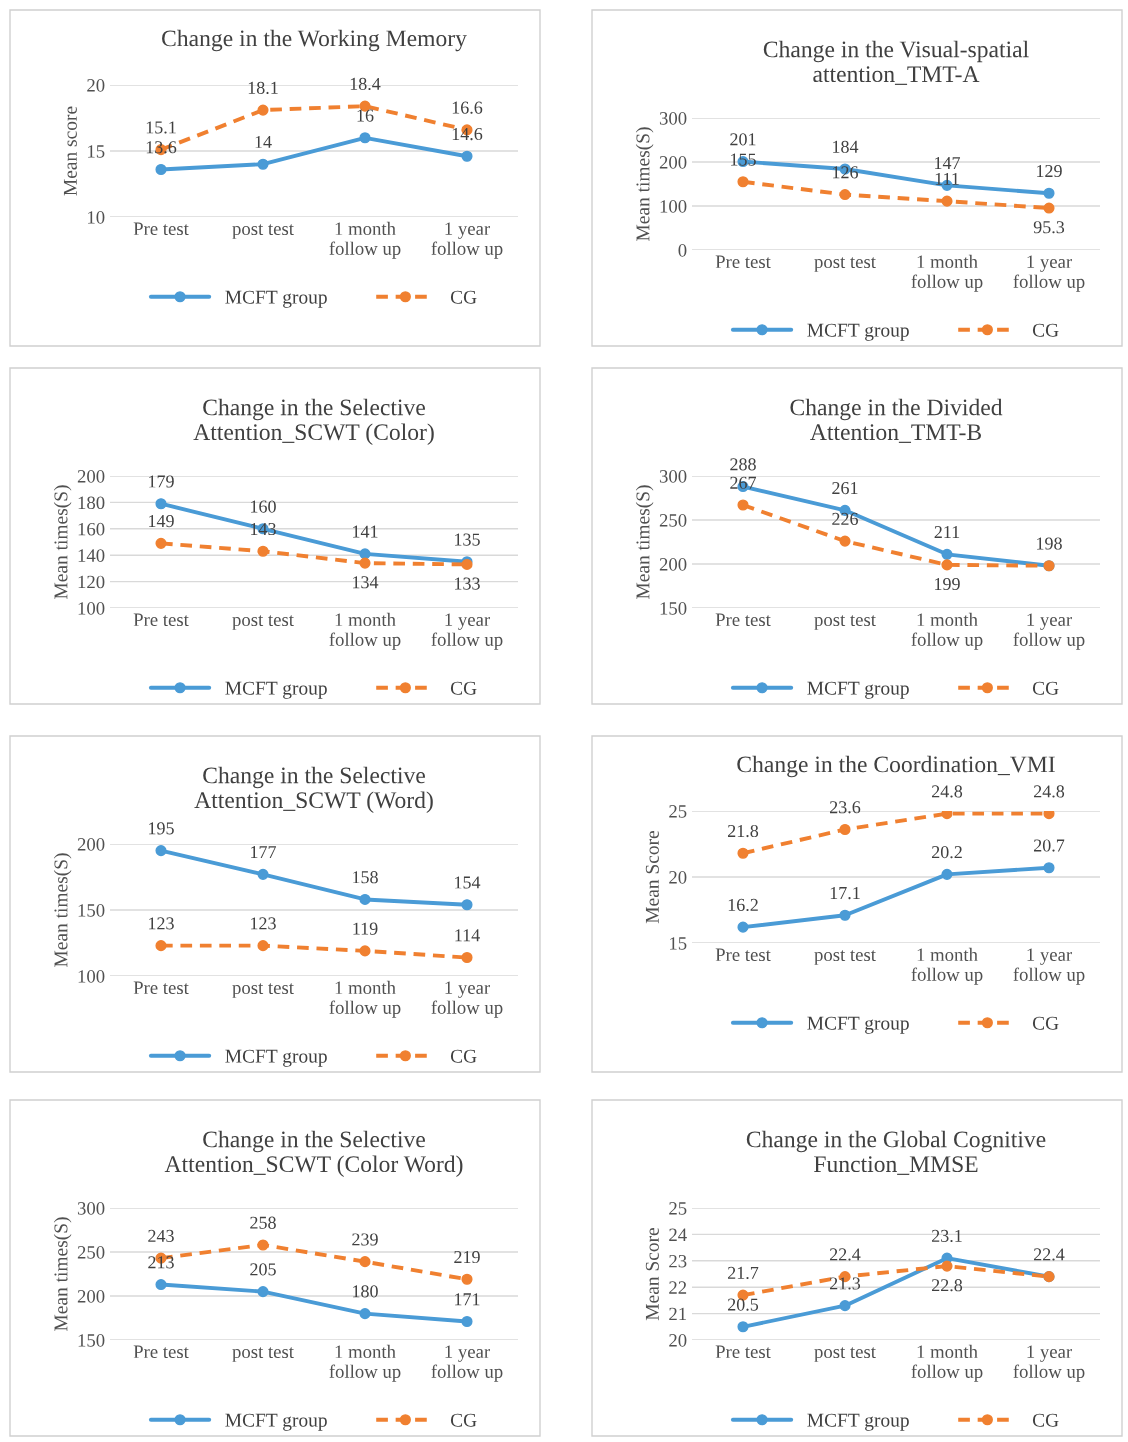  Describe the element at coordinates (161, 828) in the screenshot. I see `data-label: 195` at that location.